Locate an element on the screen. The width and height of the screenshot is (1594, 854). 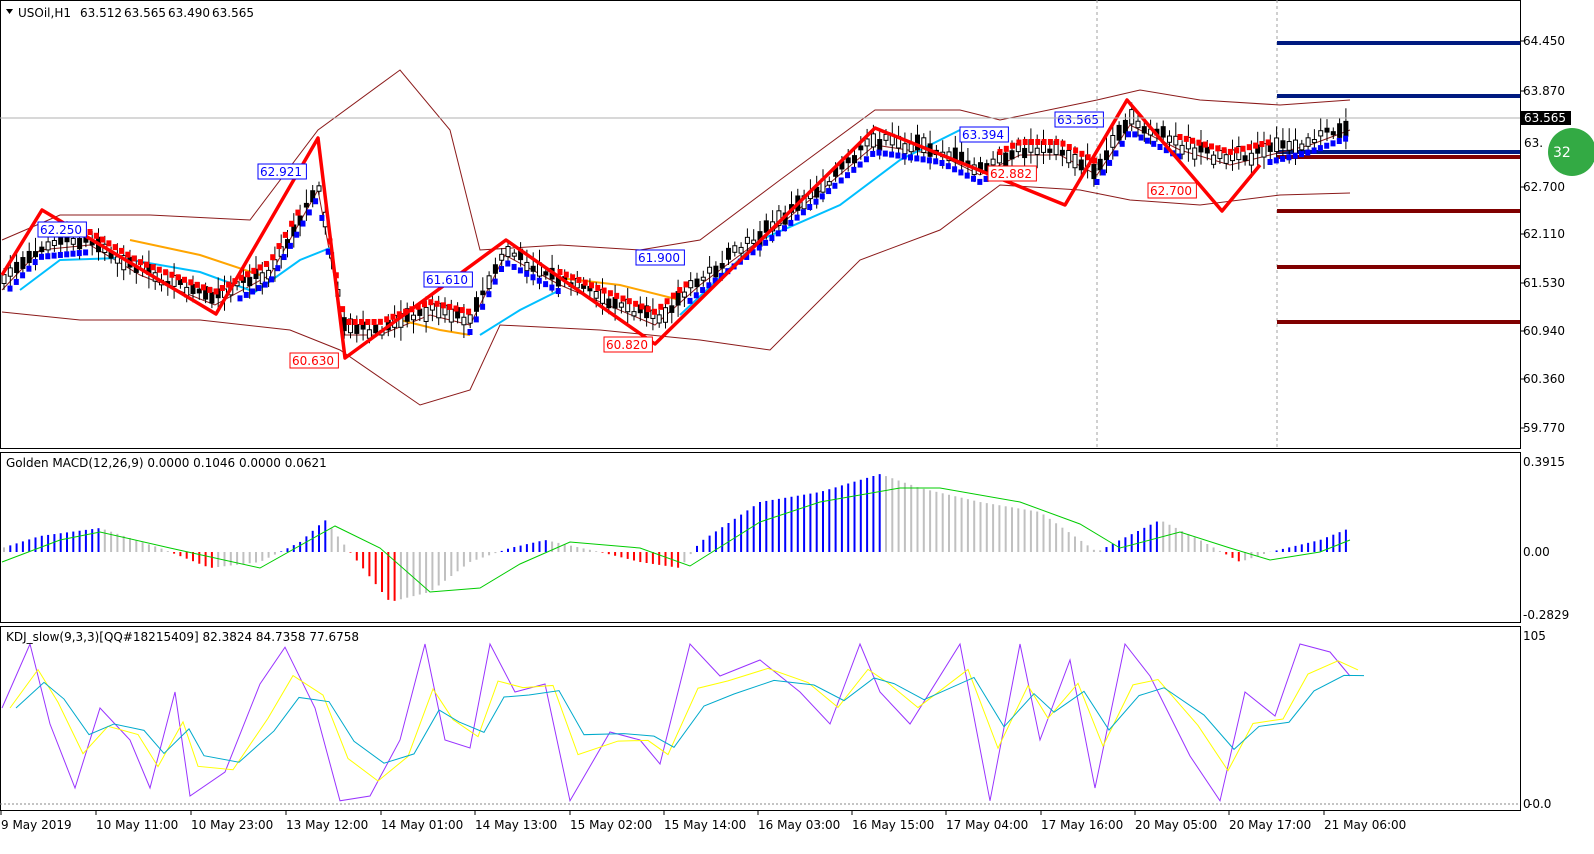
time-tick-label: 15 May 14:00 is located at coordinates (705, 825).